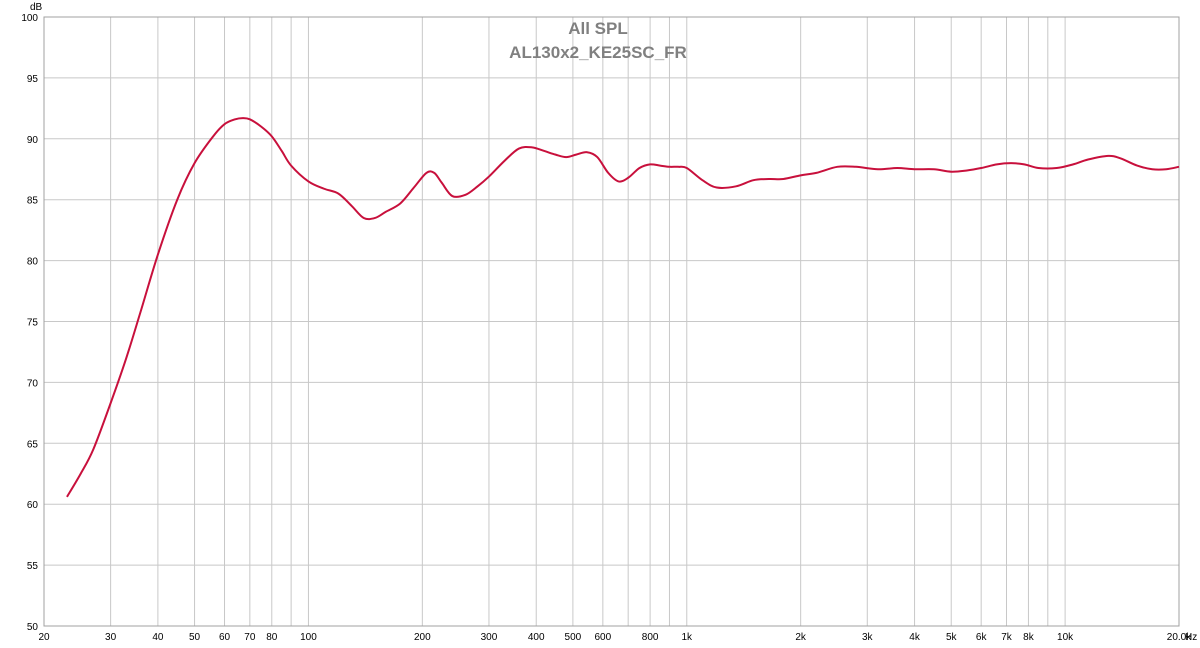  What do you see at coordinates (33, 505) in the screenshot?
I see `y-tick-label: 60` at bounding box center [33, 505].